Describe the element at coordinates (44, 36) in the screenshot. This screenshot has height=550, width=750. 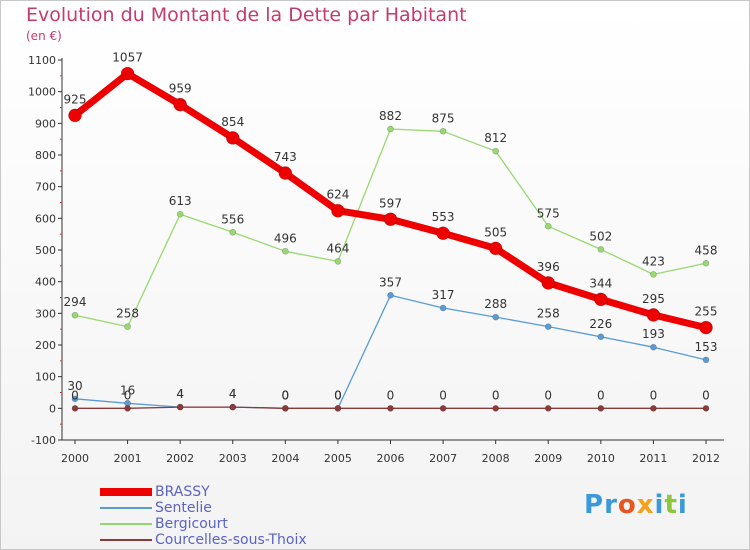
I see `unit-label: (en €)` at that location.